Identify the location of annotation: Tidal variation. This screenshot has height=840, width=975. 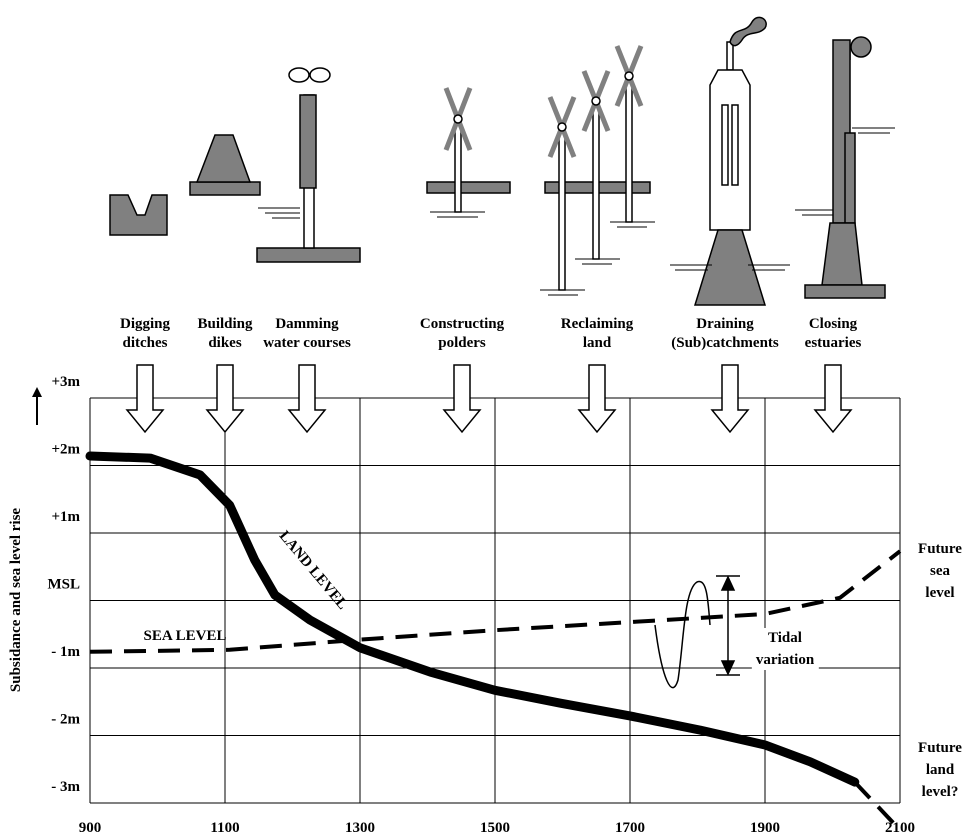
(785, 649).